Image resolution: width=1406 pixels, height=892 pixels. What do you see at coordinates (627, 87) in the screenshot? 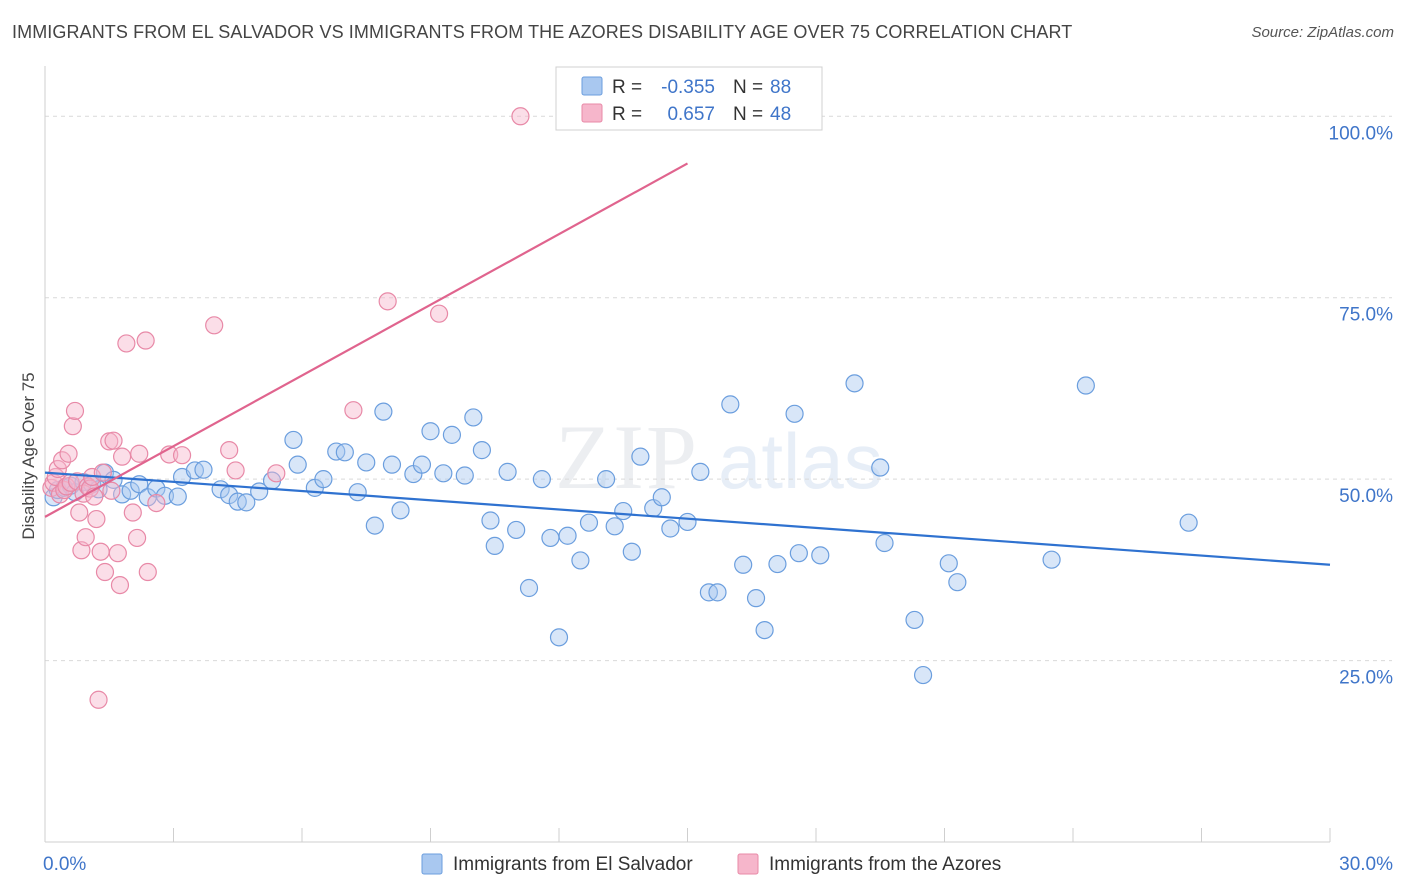
I see `legend-r-label-1: R =` at bounding box center [627, 87].